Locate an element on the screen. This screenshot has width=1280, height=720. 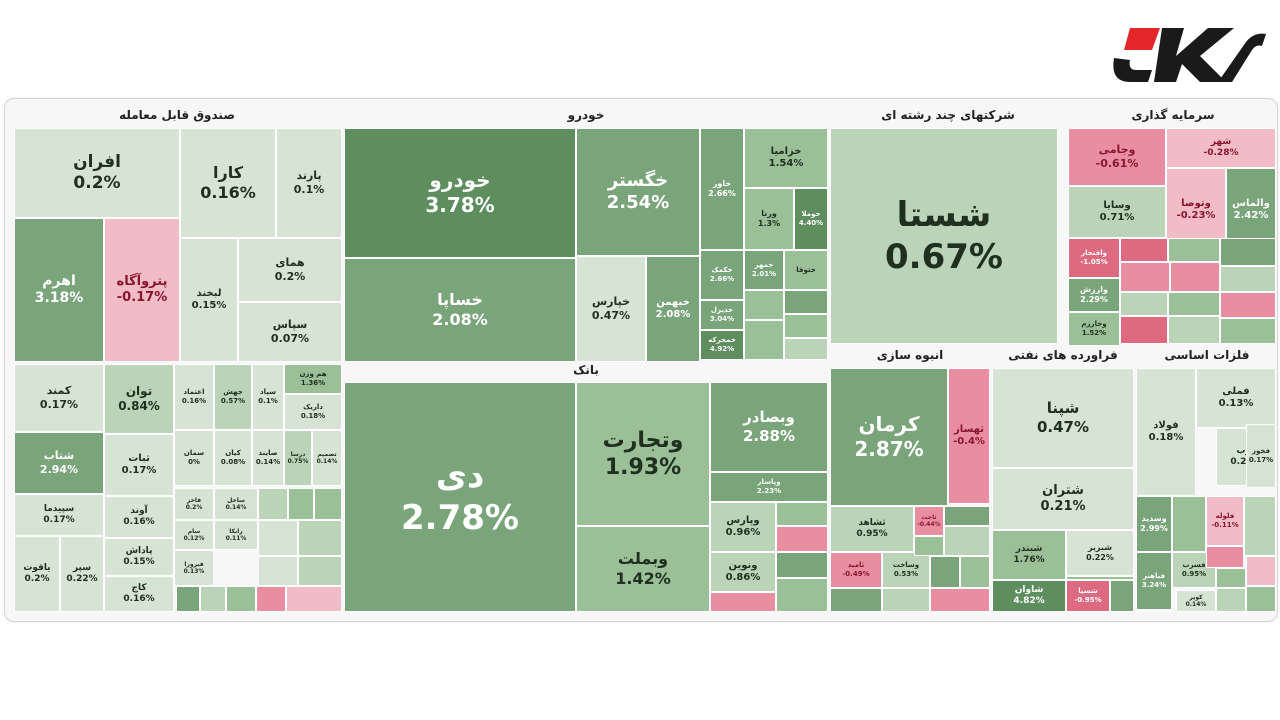
treemap-tile: کارا 0.16% is located at coordinates (228, 183).